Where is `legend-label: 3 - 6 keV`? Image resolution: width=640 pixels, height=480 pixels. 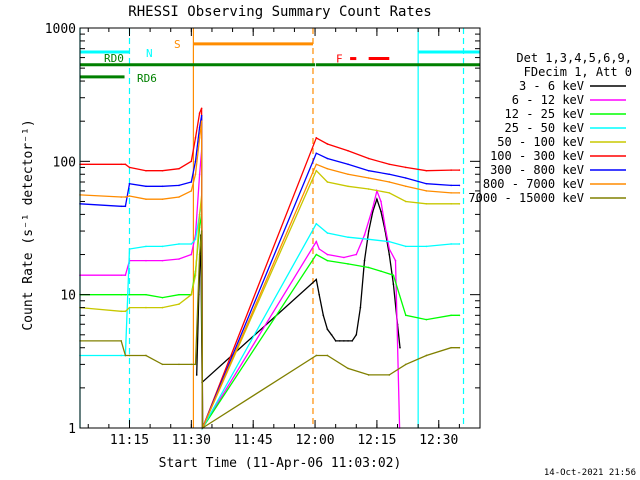 legend-label: 3 - 6 keV is located at coordinates (551, 86).